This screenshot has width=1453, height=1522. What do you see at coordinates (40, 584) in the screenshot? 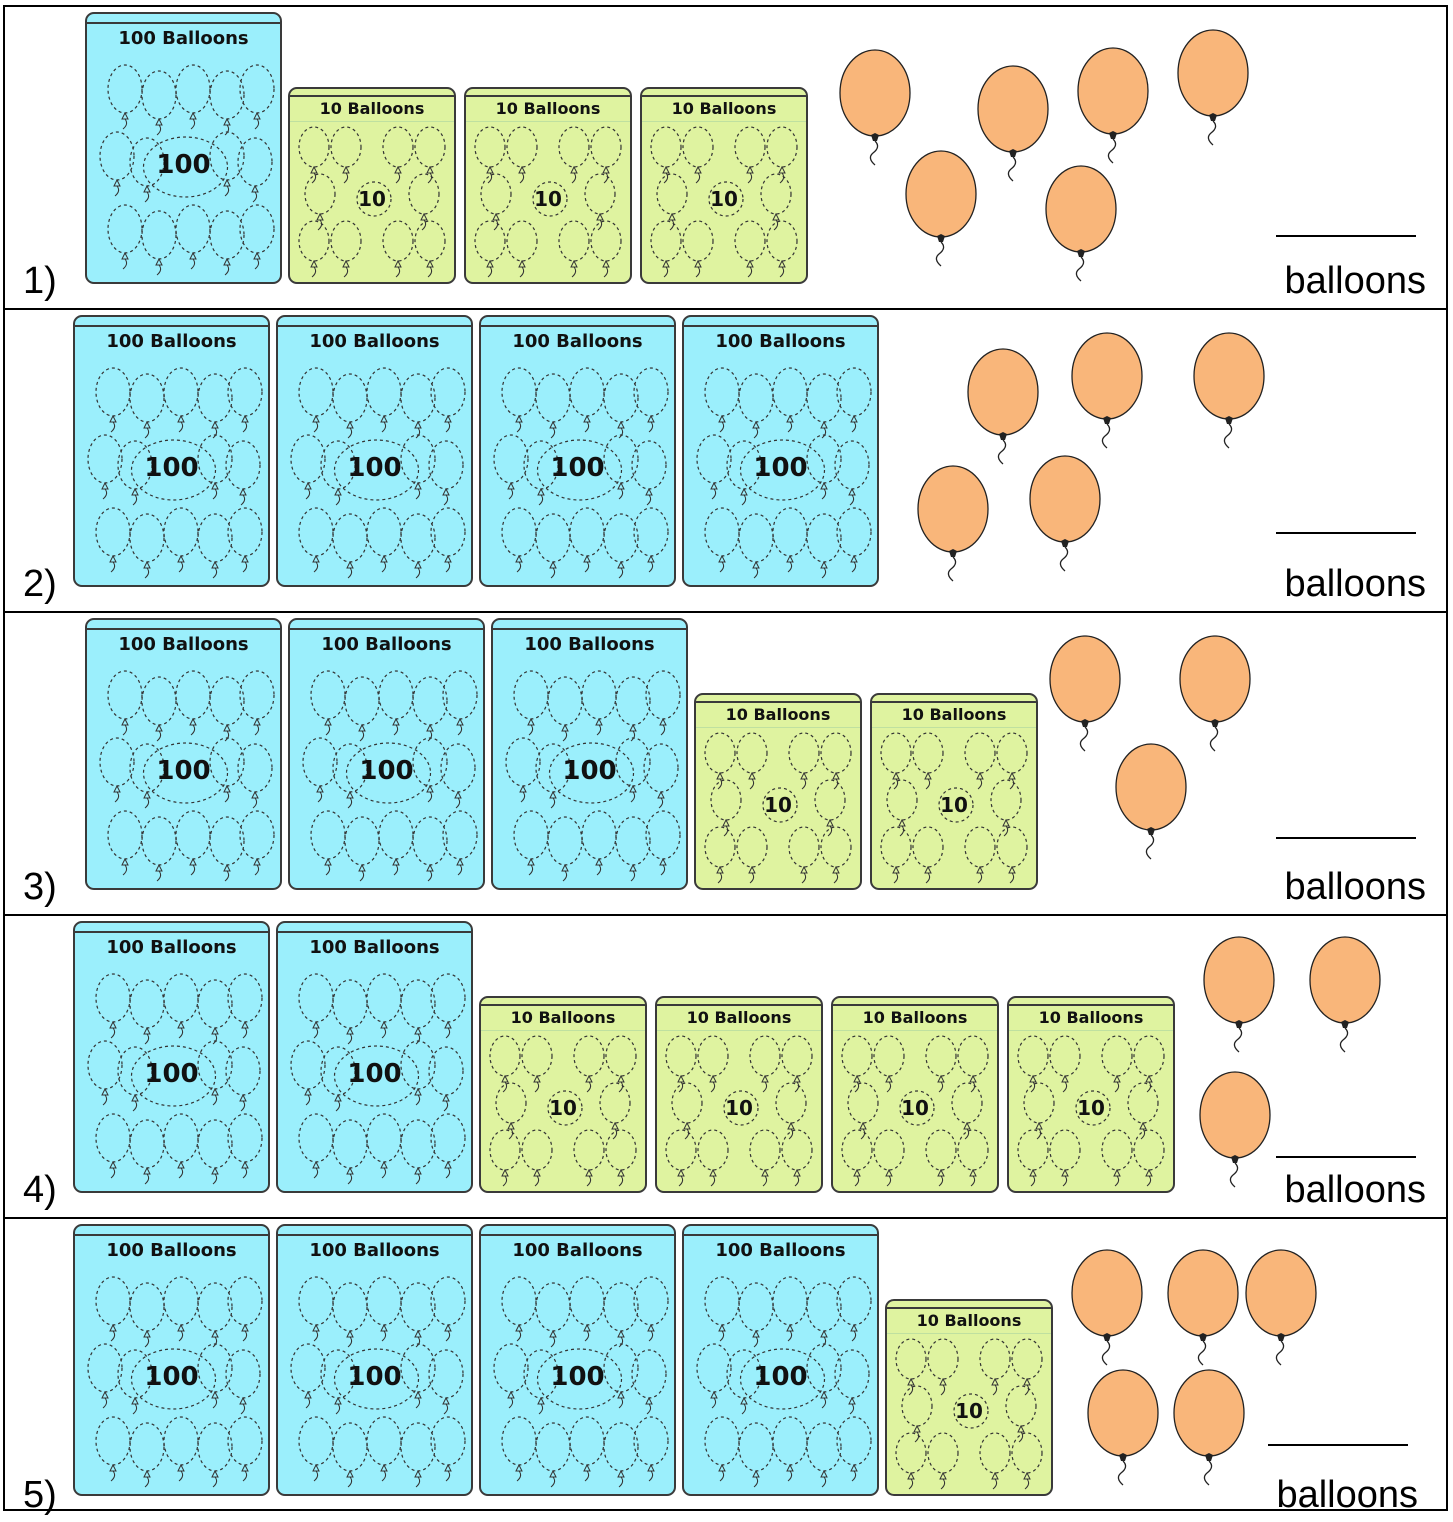
I see `problem-number: 2)` at bounding box center [40, 584].